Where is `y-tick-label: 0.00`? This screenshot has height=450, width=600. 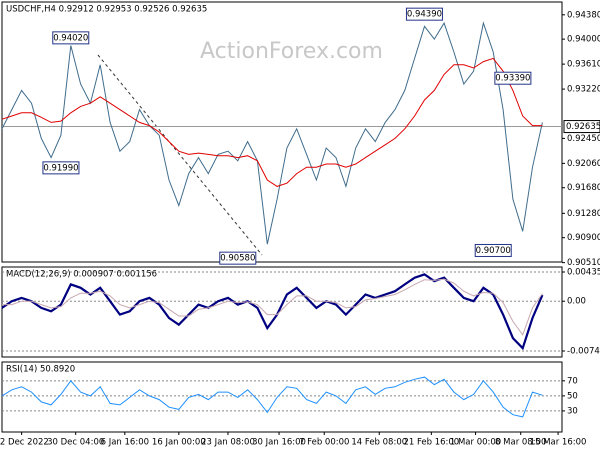 y-tick-label: 0.00 is located at coordinates (576, 302).